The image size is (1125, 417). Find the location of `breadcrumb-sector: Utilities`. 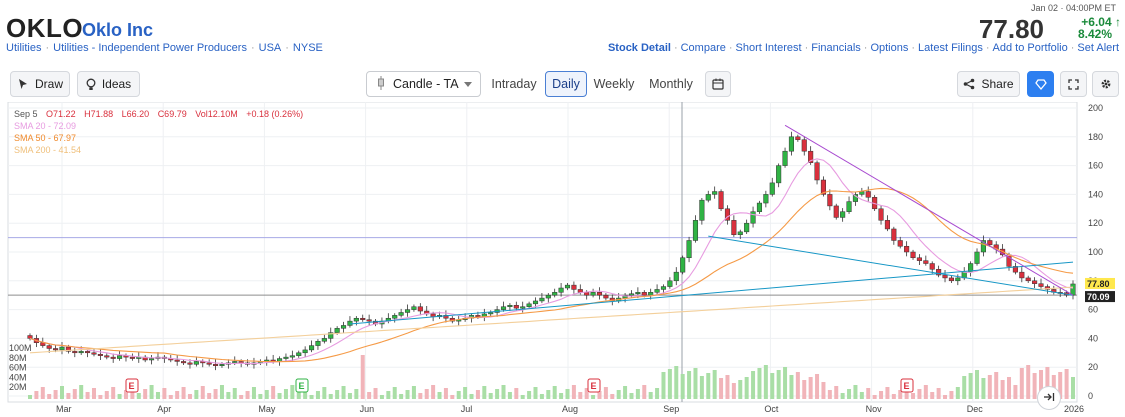

breadcrumb-sector: Utilities is located at coordinates (24, 48).